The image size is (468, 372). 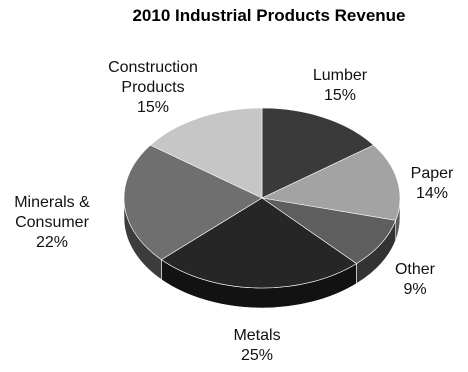 What do you see at coordinates (340, 75) in the screenshot?
I see `slice-name-label-0: Lumber` at bounding box center [340, 75].